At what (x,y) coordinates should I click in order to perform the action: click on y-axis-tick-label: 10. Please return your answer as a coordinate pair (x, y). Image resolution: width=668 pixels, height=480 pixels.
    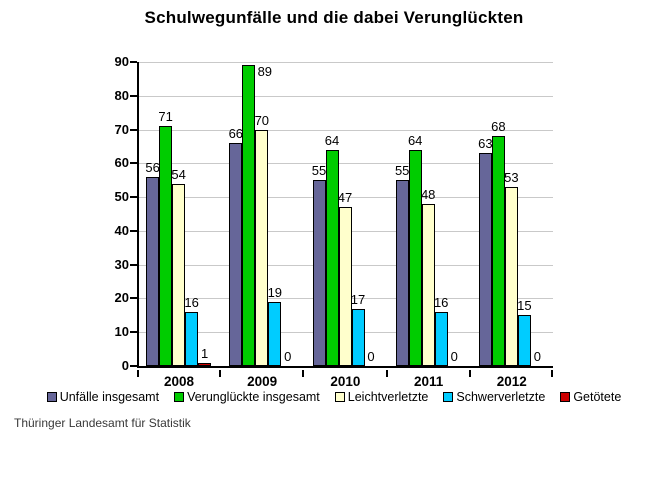
    Looking at the image, I should click on (121, 332).